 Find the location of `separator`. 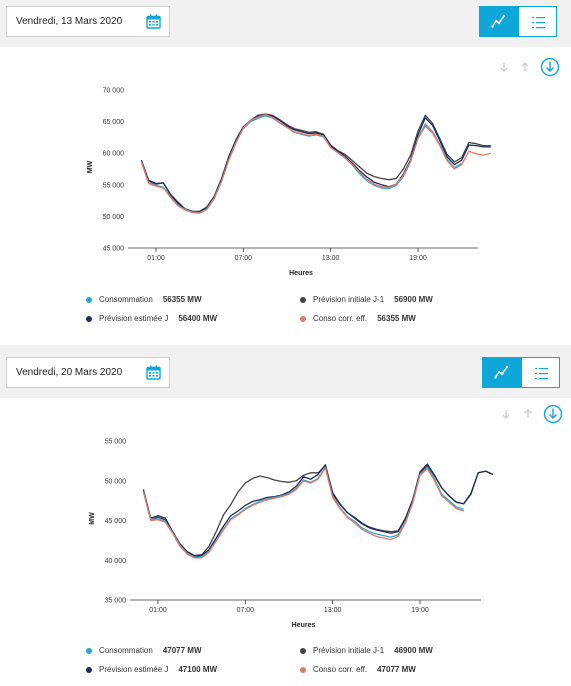

separator is located at coordinates (285, 348).